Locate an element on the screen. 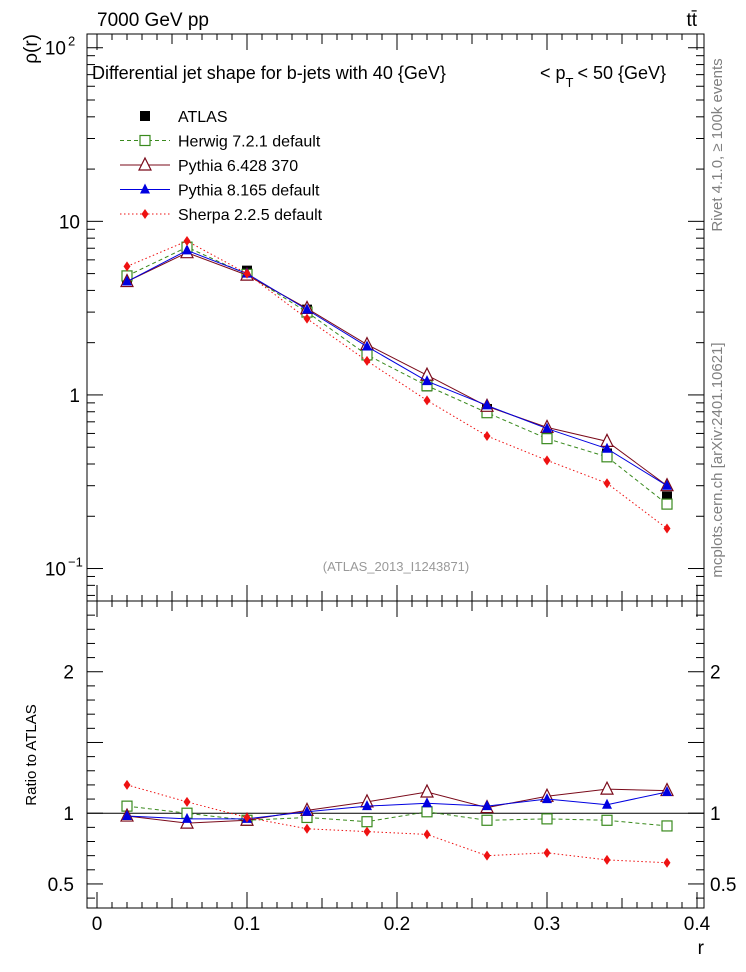 The height and width of the screenshot is (972, 746). legend-marker-atlas is located at coordinates (145, 116).